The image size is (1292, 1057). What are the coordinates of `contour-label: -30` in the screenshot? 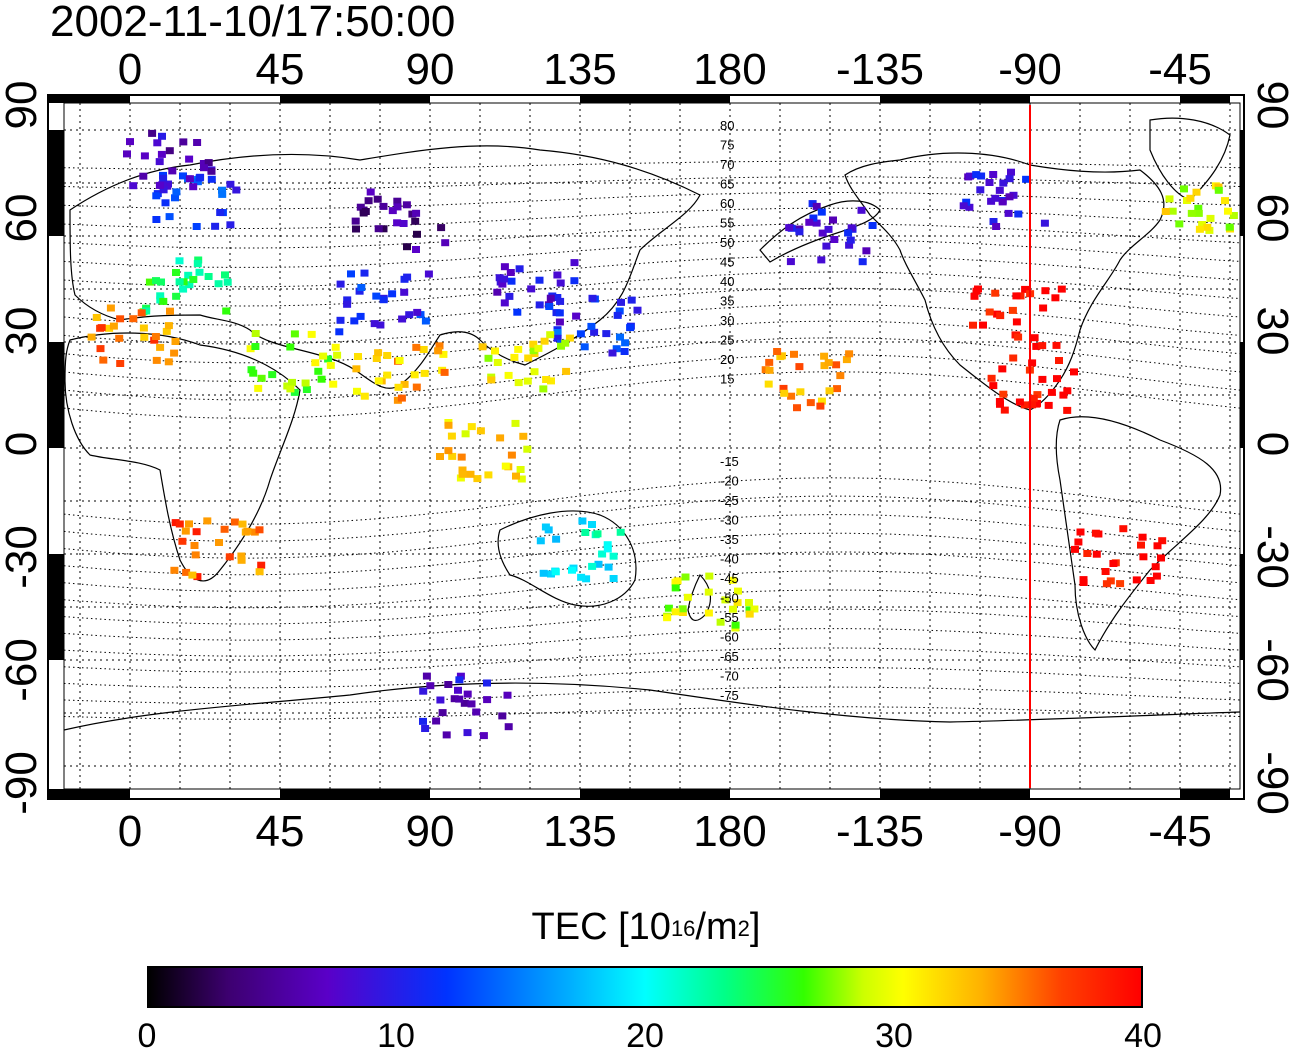 It's located at (729, 520).